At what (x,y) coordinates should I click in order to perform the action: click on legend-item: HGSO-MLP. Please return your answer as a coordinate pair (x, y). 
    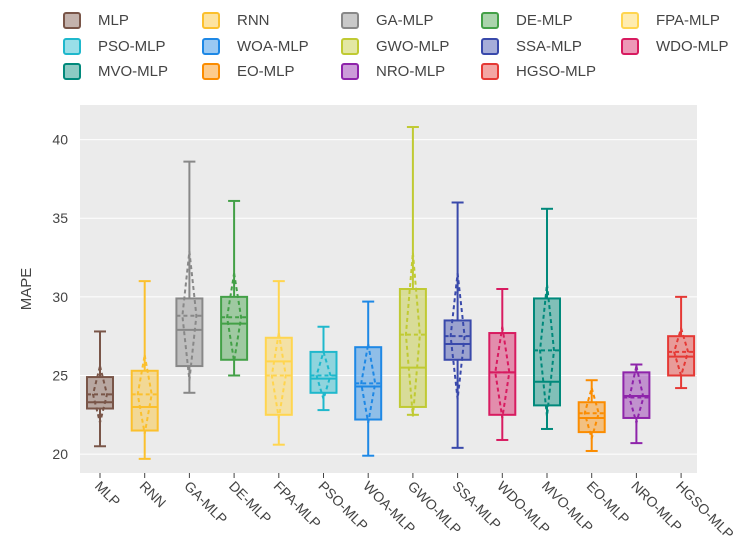
    Looking at the image, I should click on (538, 71).